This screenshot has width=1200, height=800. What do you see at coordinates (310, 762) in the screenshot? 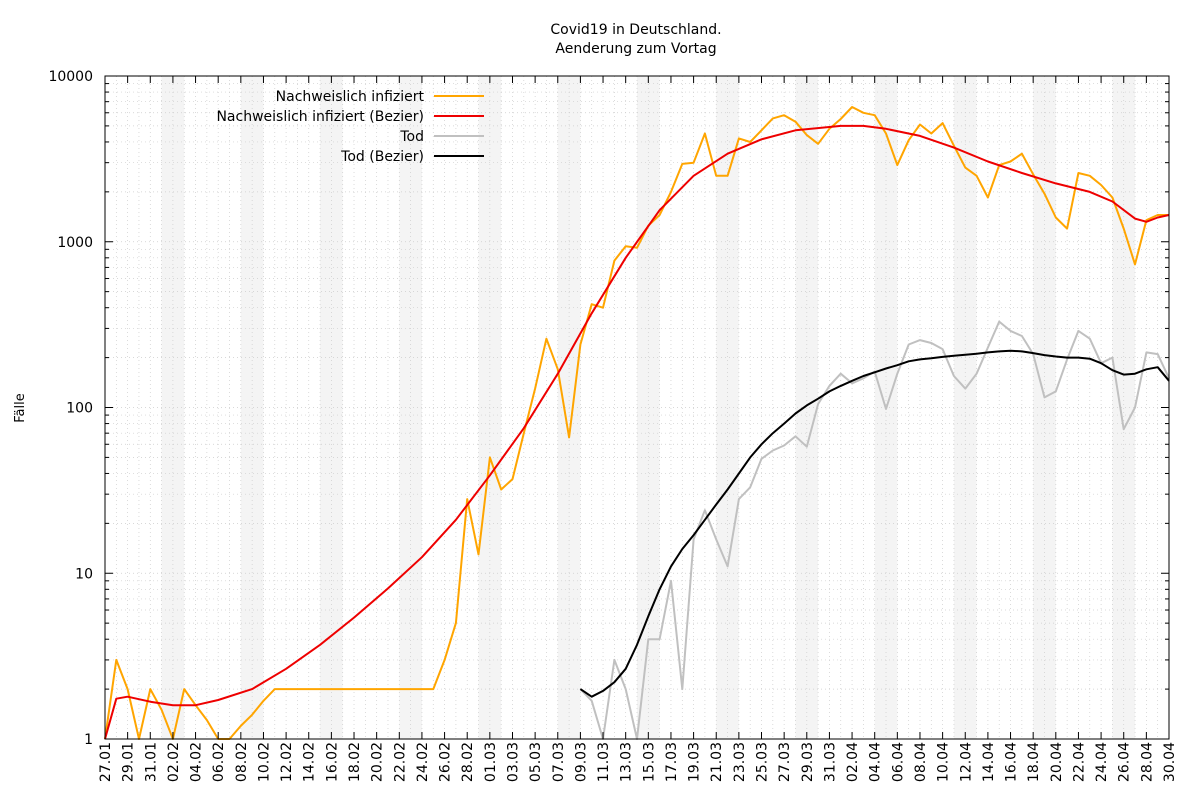
I see `x-tick-label: 14.02` at bounding box center [310, 762].